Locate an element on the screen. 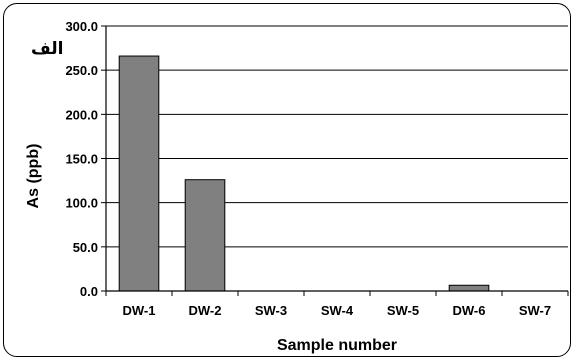  x-axis-title: Sample number is located at coordinates (337, 345).